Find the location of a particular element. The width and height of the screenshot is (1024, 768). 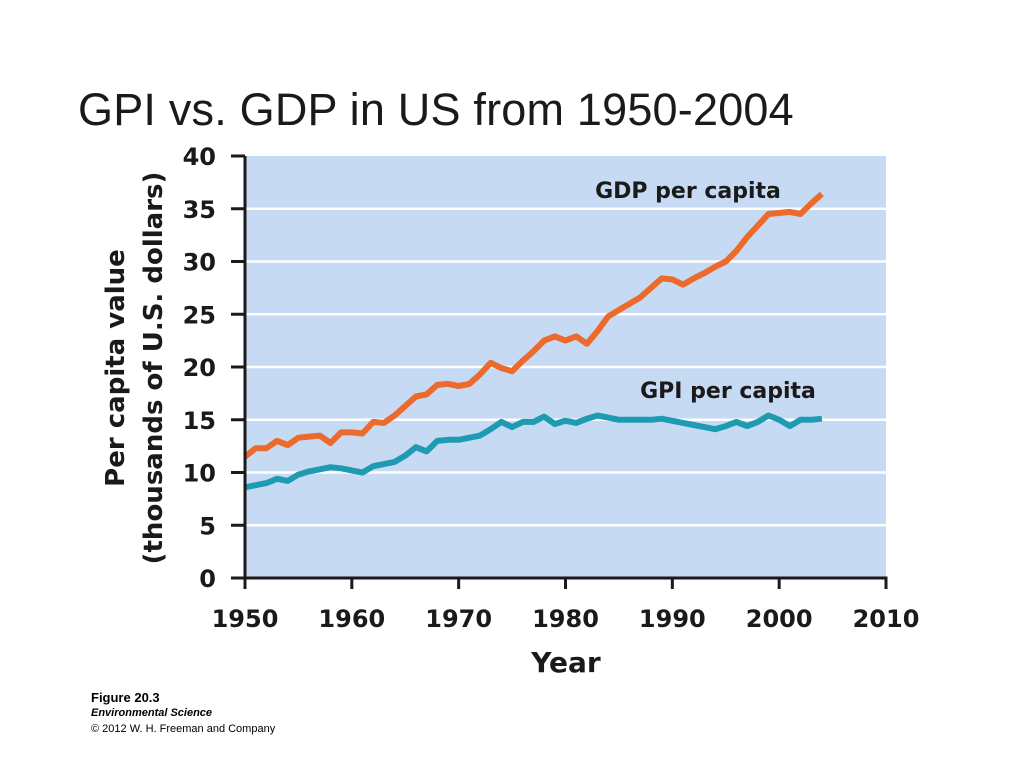

x-tick-label-1980: 1980 is located at coordinates (565, 619).